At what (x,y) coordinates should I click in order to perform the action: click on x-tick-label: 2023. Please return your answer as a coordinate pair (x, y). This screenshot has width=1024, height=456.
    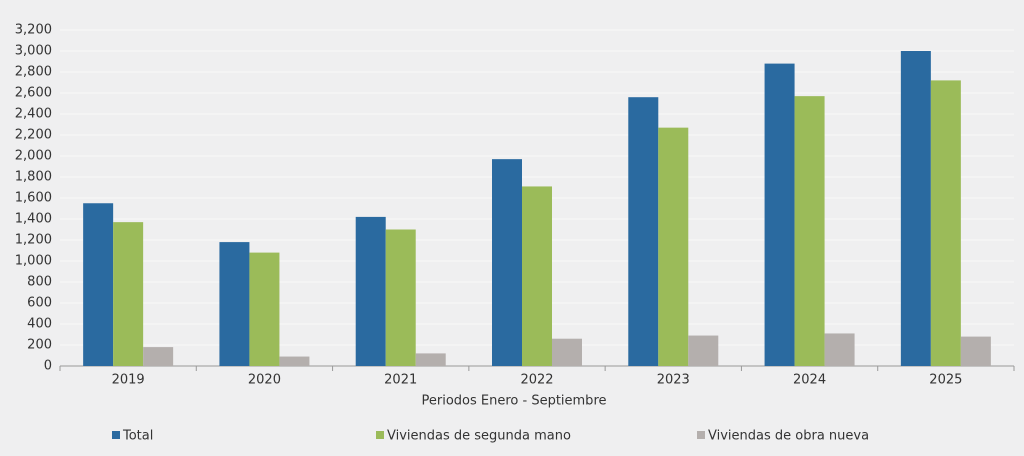
    Looking at the image, I should click on (673, 380).